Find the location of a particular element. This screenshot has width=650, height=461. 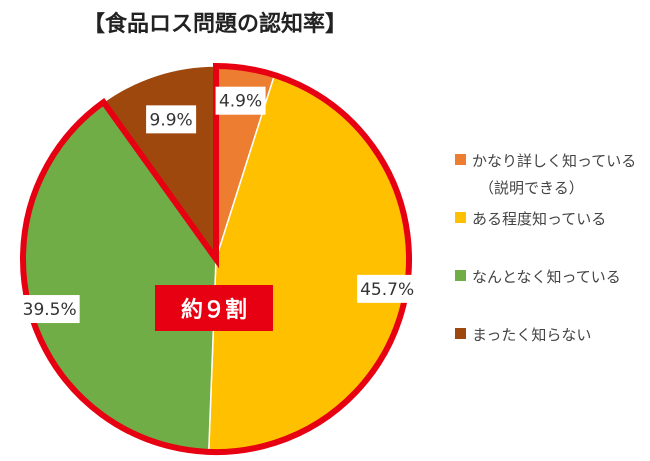

legend-label-4: まったく知らない is located at coordinates (532, 335).